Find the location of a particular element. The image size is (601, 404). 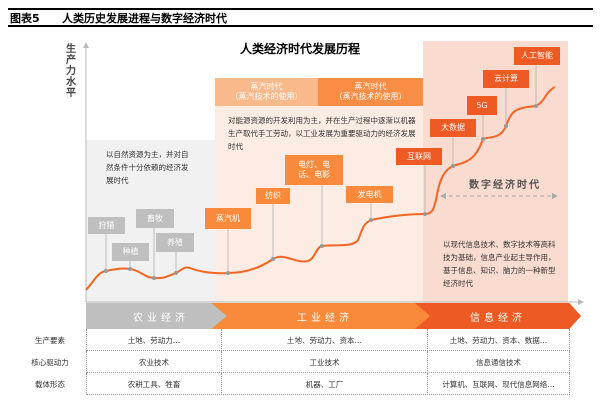

agri-description: 以自然资源为主，并对自然条件十分依赖的经济发展时代 is located at coordinates (147, 167).